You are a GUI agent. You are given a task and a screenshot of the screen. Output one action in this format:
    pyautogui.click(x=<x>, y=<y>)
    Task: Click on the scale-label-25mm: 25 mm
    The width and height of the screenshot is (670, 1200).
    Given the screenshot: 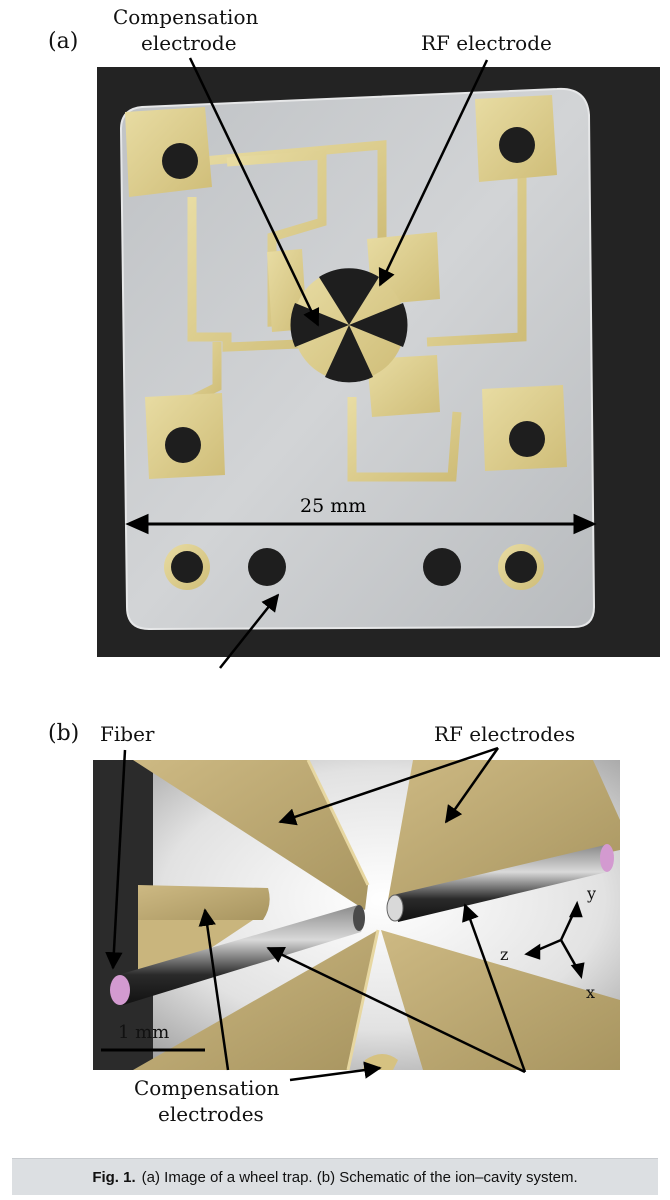 What is the action you would take?
    pyautogui.click(x=333, y=506)
    